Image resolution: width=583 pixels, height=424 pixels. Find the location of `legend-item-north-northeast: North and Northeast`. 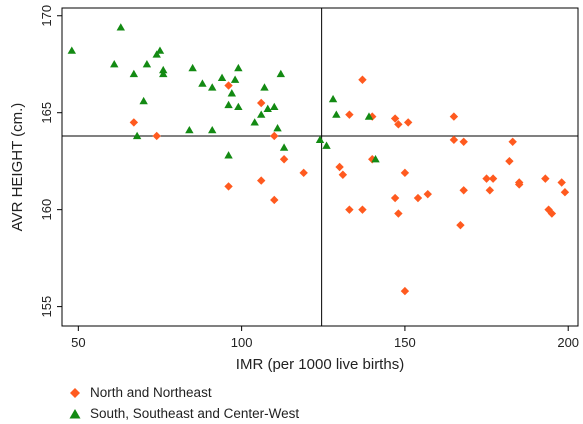

legend-item-north-northeast: North and Northeast is located at coordinates (183, 392).